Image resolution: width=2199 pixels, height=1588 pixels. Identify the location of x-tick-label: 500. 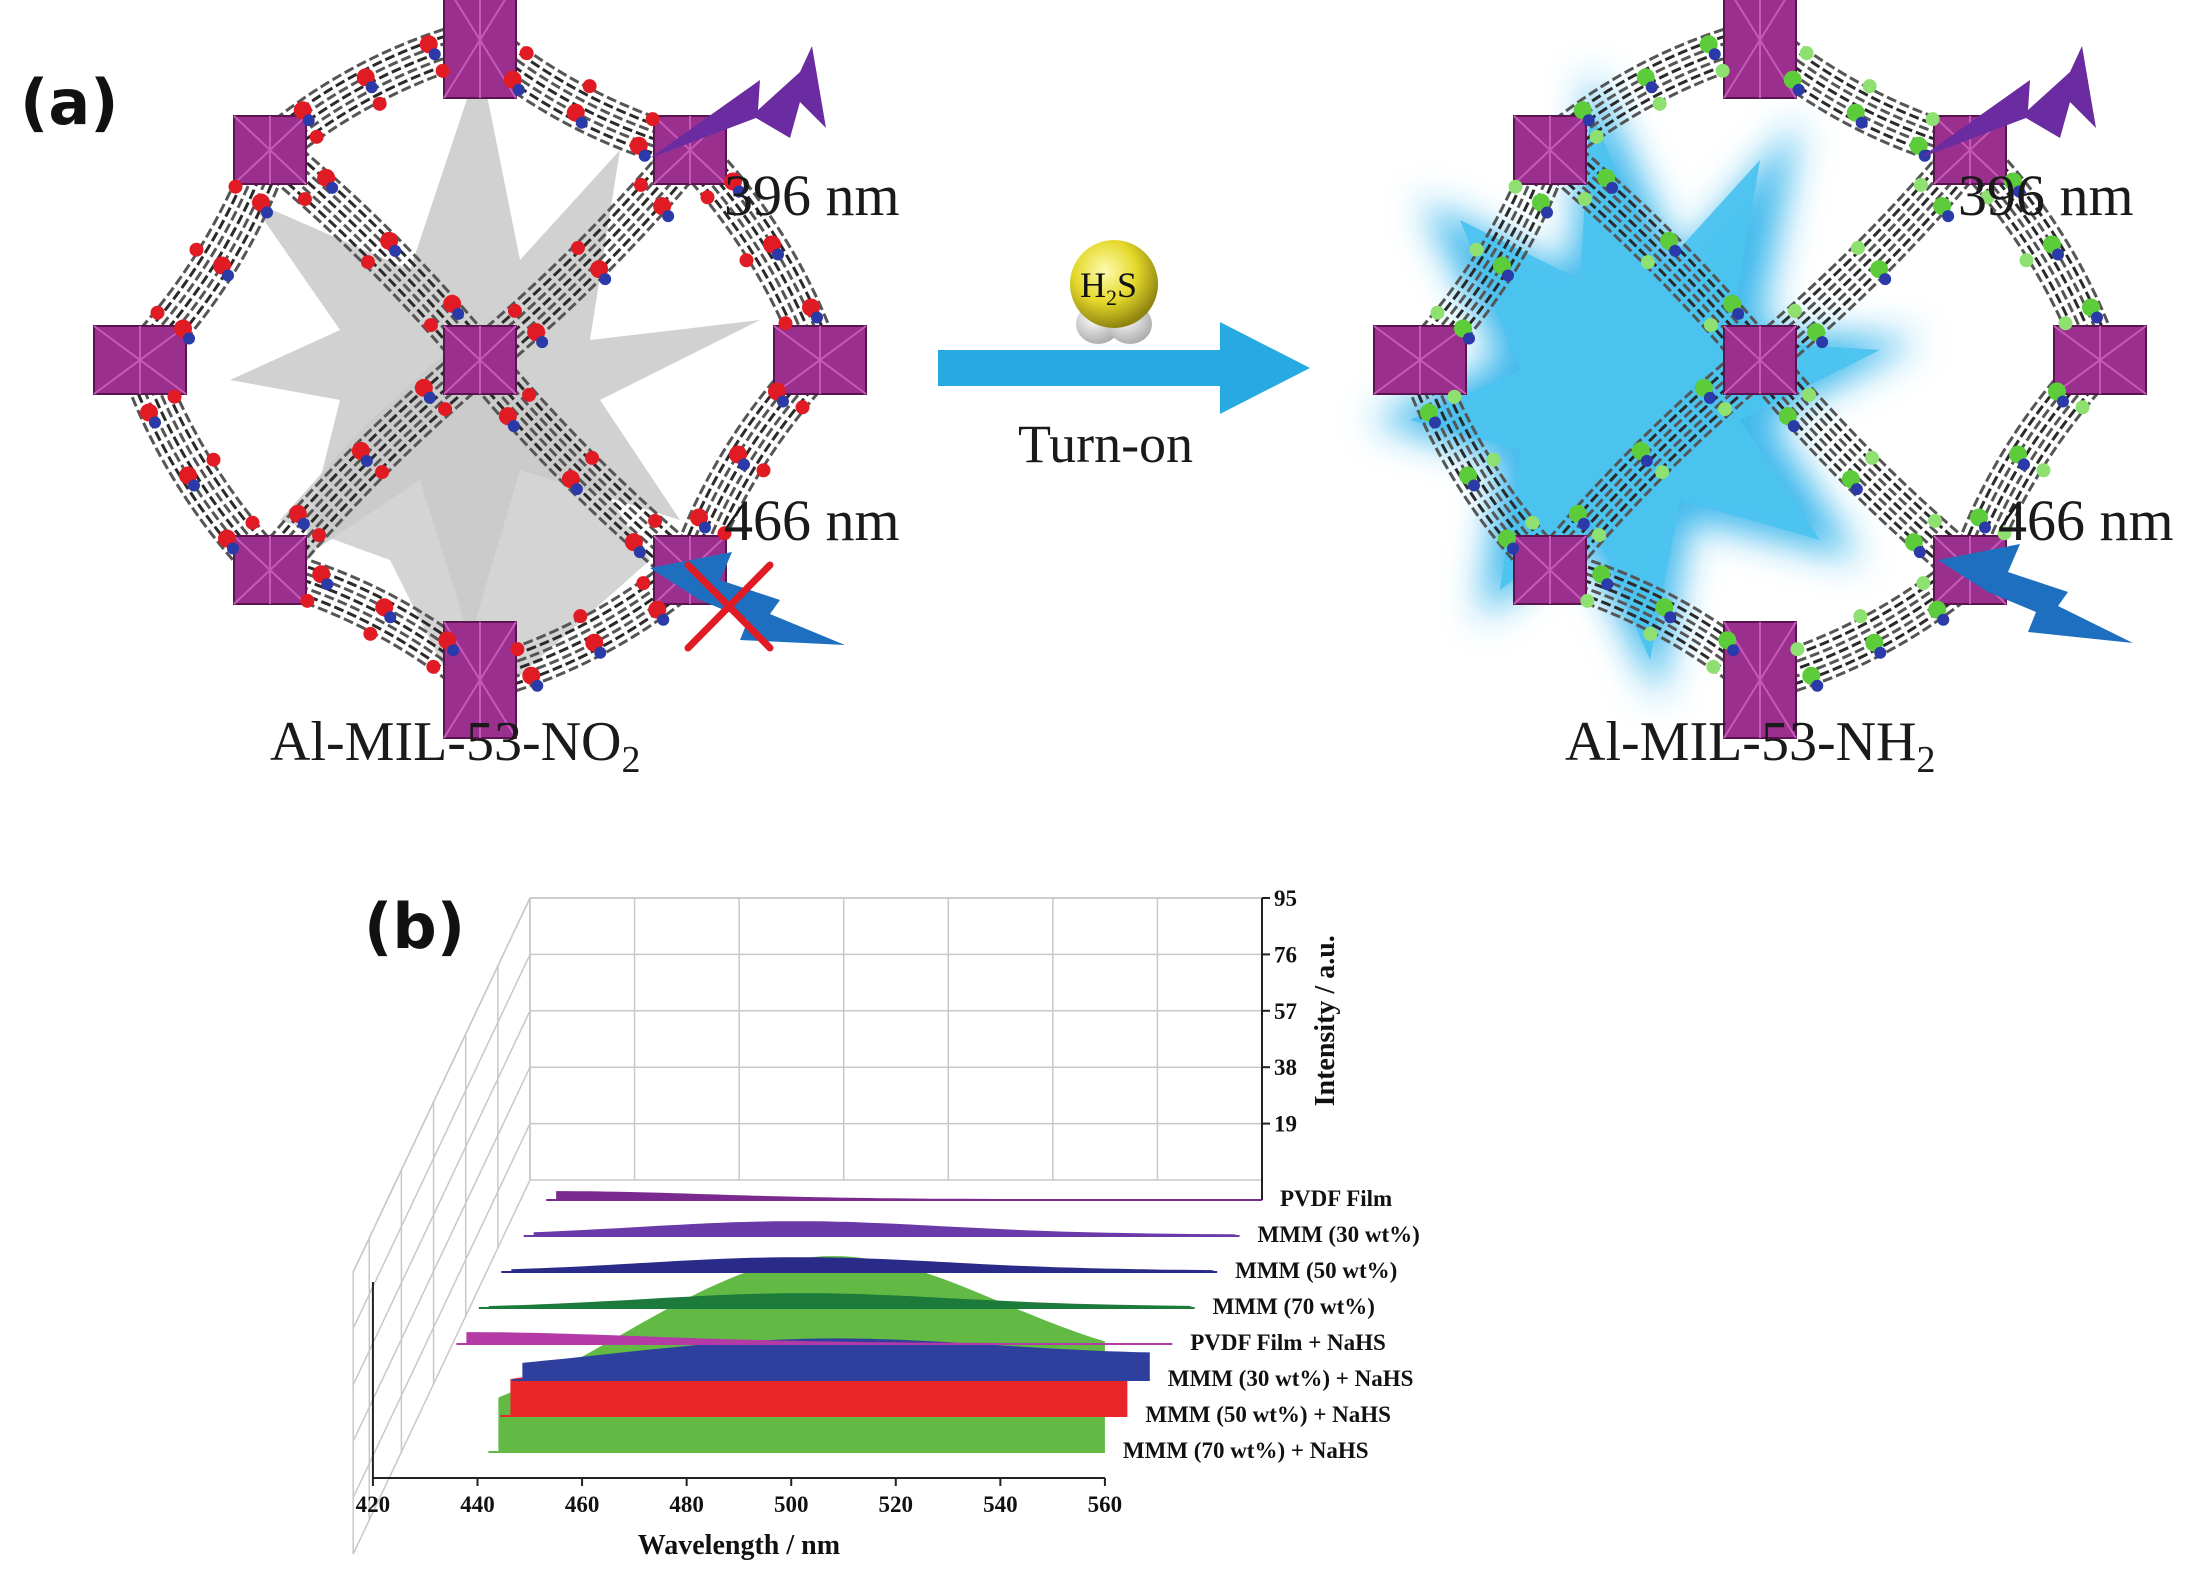
(791, 1504).